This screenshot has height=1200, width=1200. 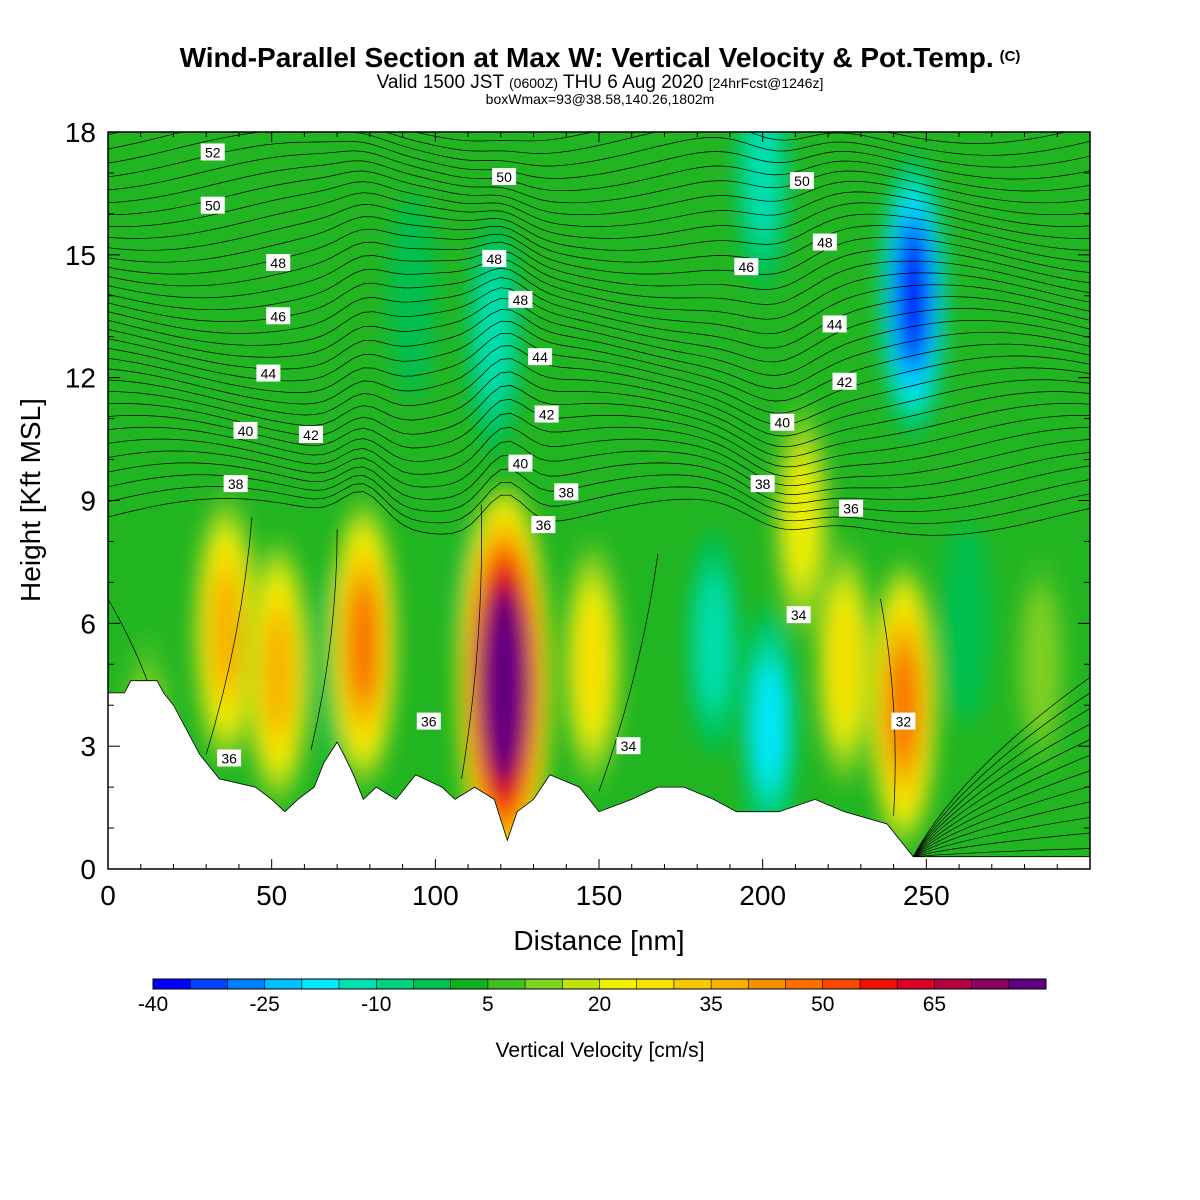 I want to click on theta-label: 52, so click(x=212, y=152).